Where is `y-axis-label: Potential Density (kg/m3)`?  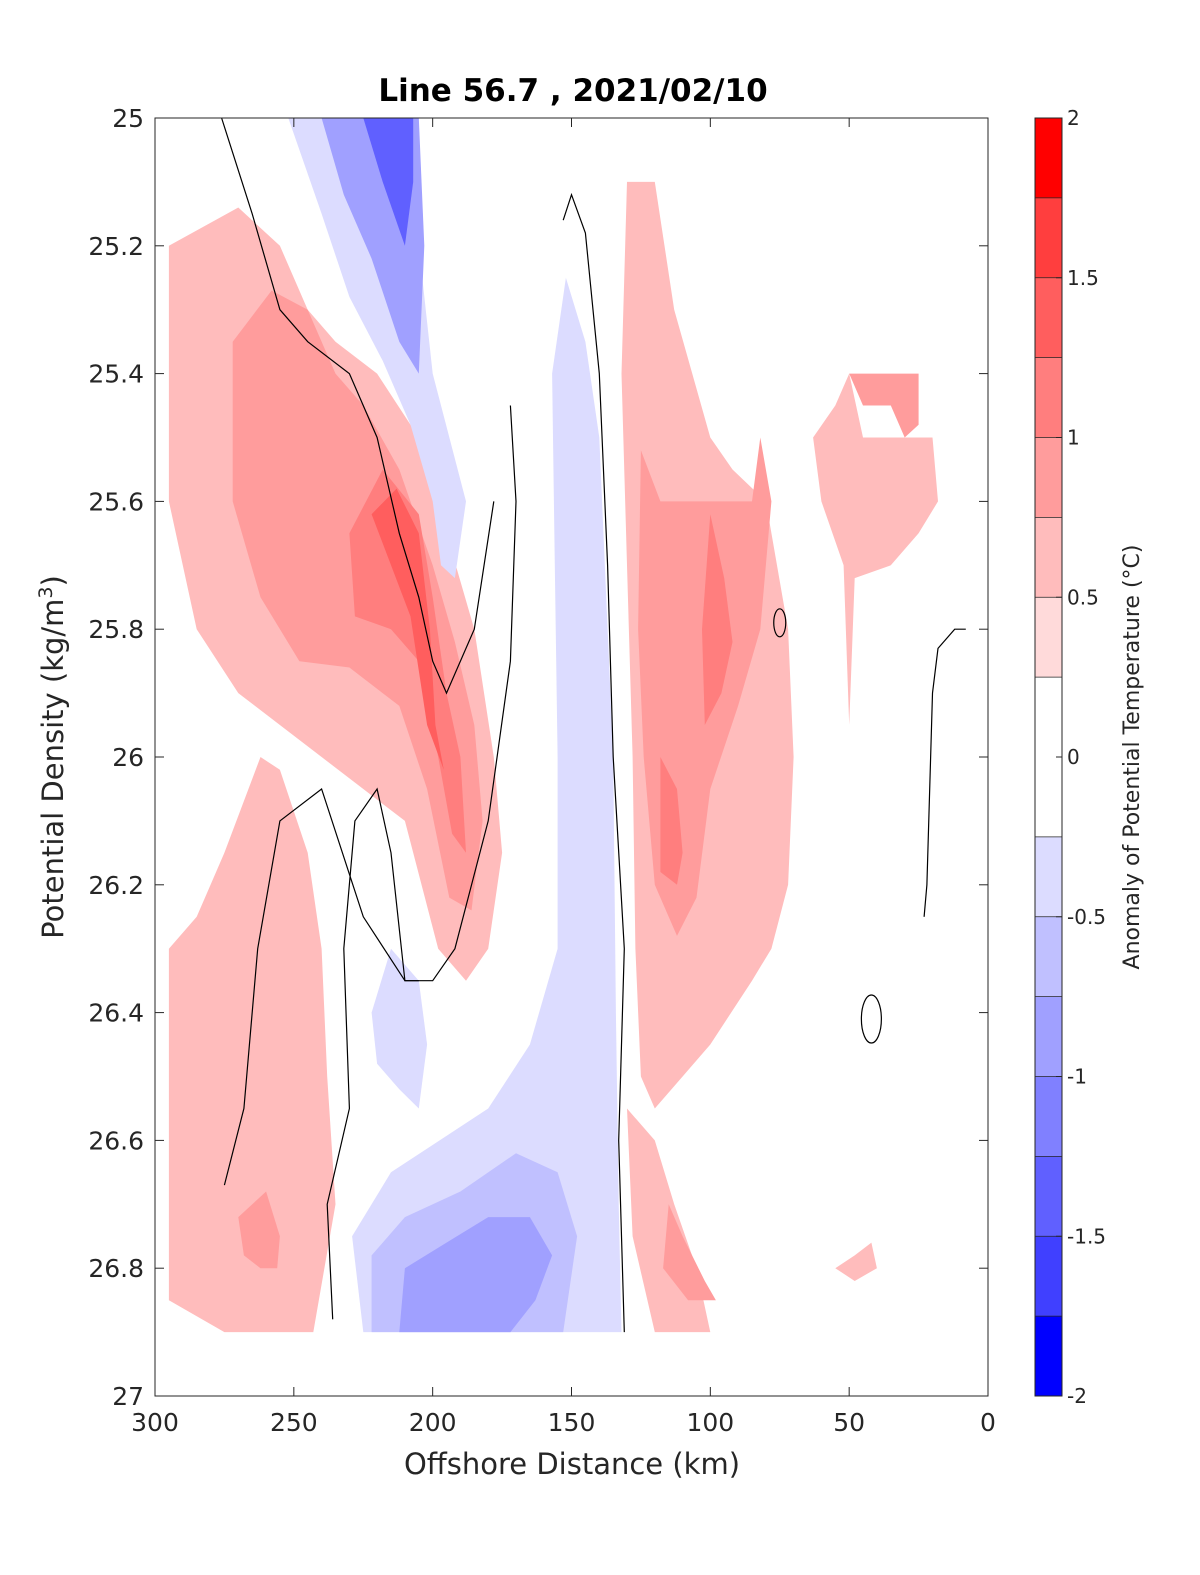 y-axis-label: Potential Density (kg/m3) is located at coordinates (52, 757).